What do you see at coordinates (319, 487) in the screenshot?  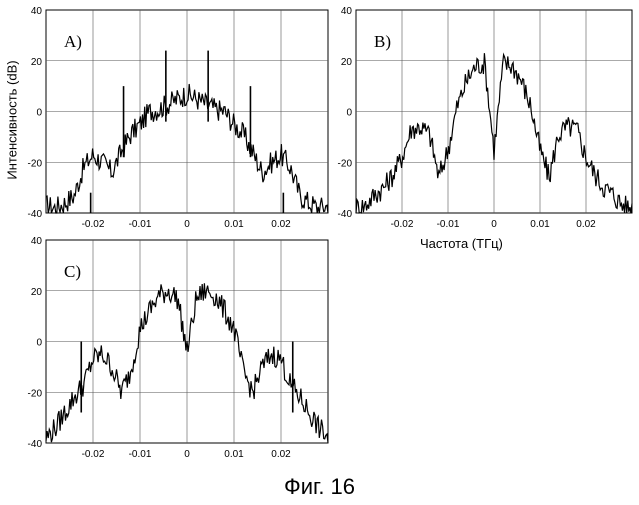 I see `figure-caption: Фиг. 16` at bounding box center [319, 487].